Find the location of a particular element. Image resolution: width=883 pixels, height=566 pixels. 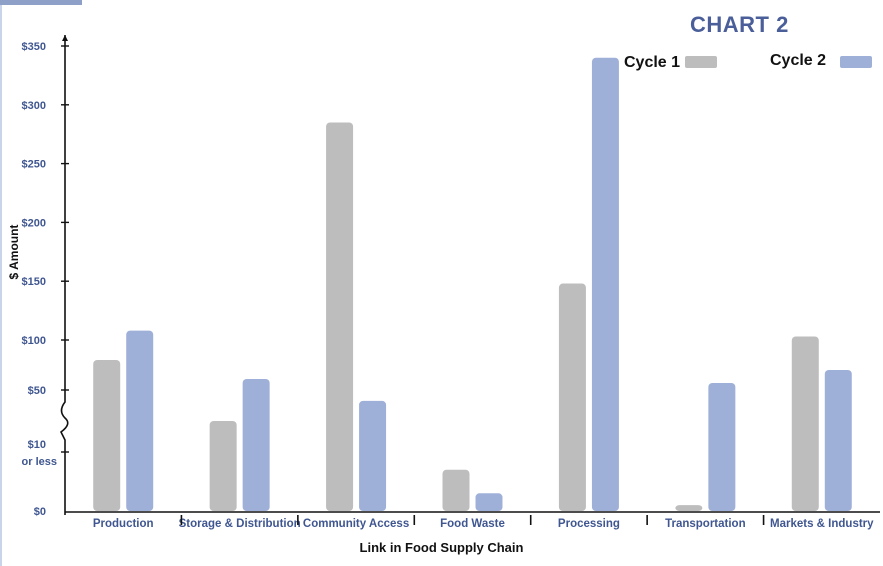

y-tick-label-7: $10 is located at coordinates (37, 445).